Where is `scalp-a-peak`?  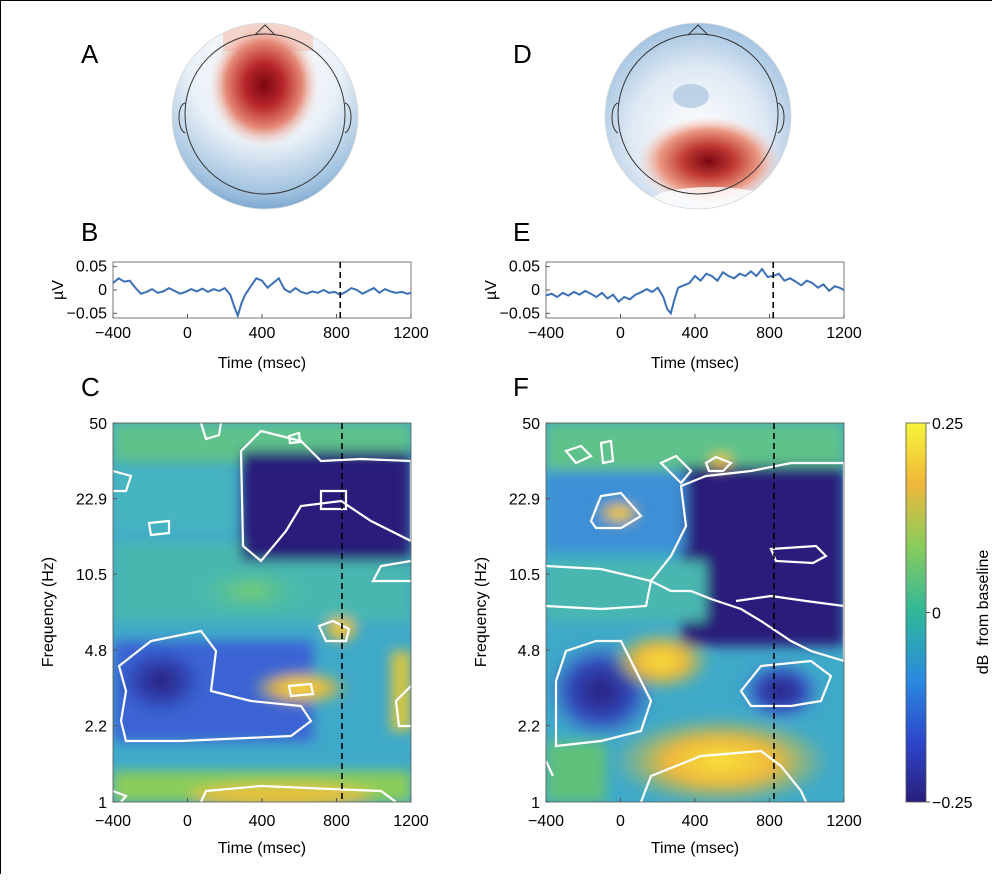 scalp-a-peak is located at coordinates (264, 85).